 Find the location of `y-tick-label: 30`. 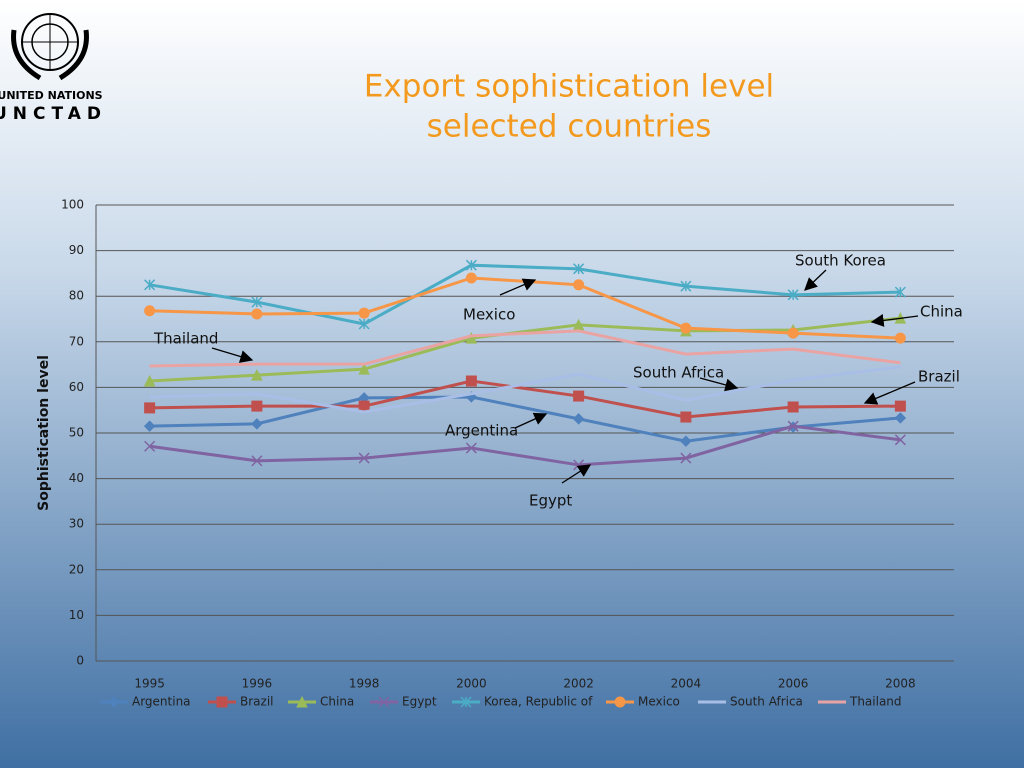

y-tick-label: 30 is located at coordinates (76, 524).